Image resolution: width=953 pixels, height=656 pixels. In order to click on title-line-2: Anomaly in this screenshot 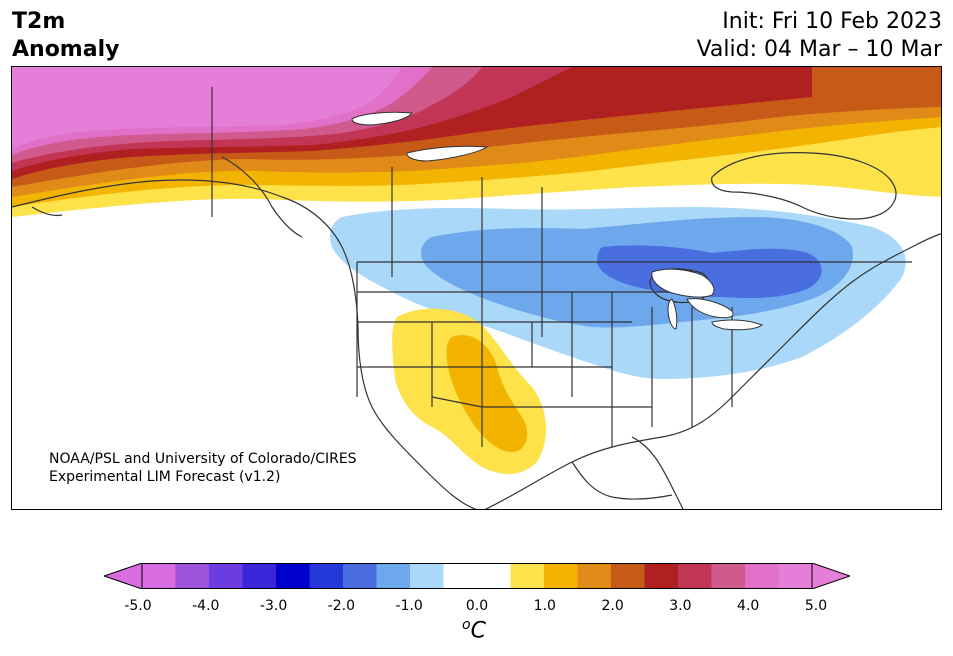, I will do `click(66, 49)`.